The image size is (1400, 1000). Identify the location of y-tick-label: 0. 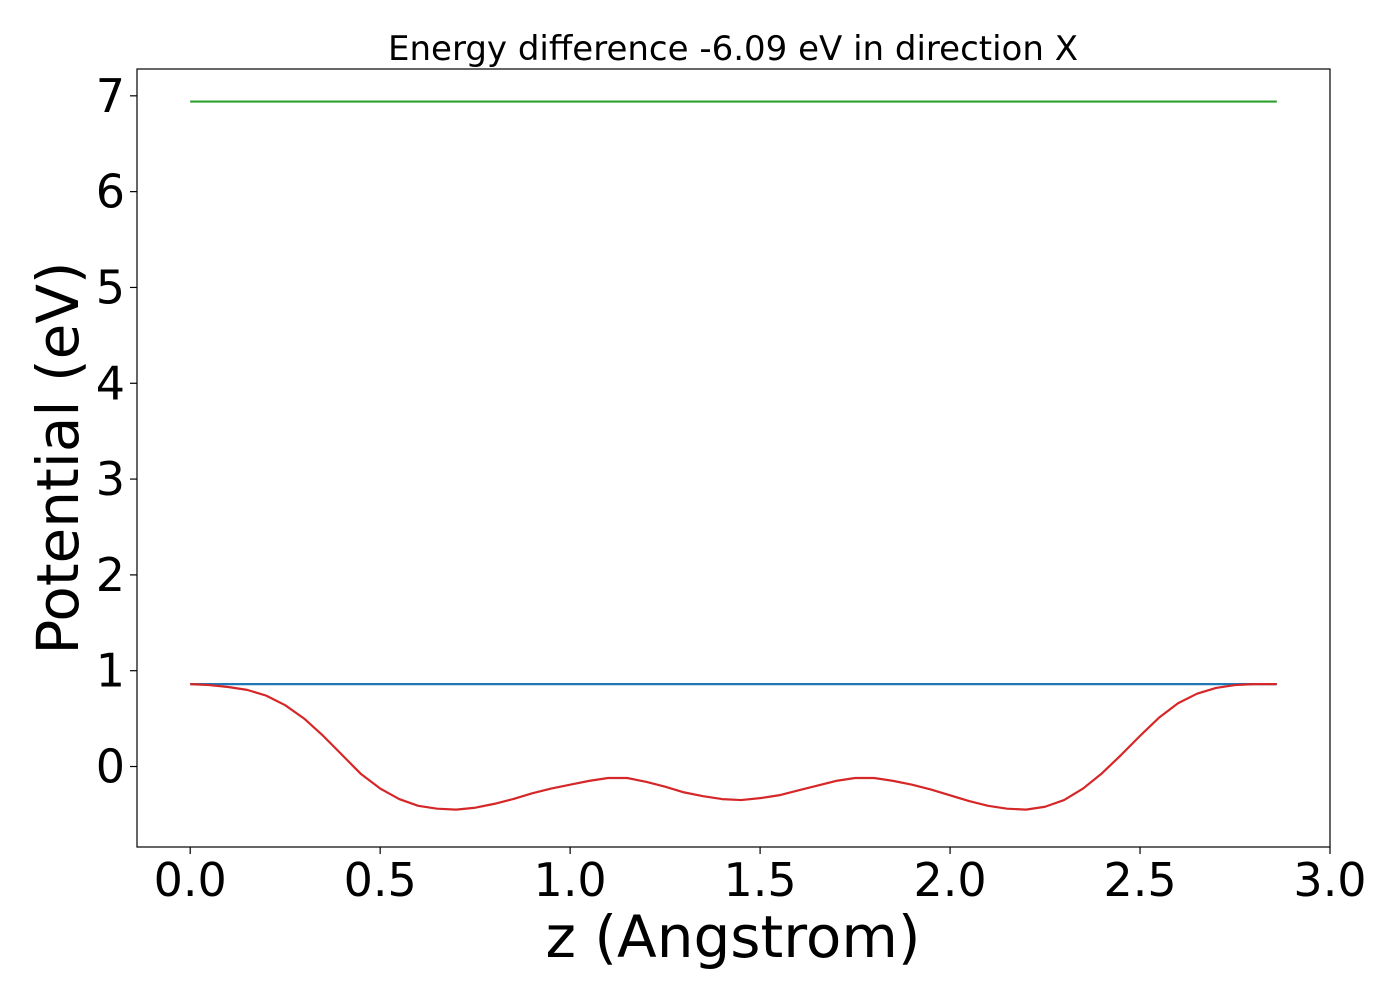
(110, 767).